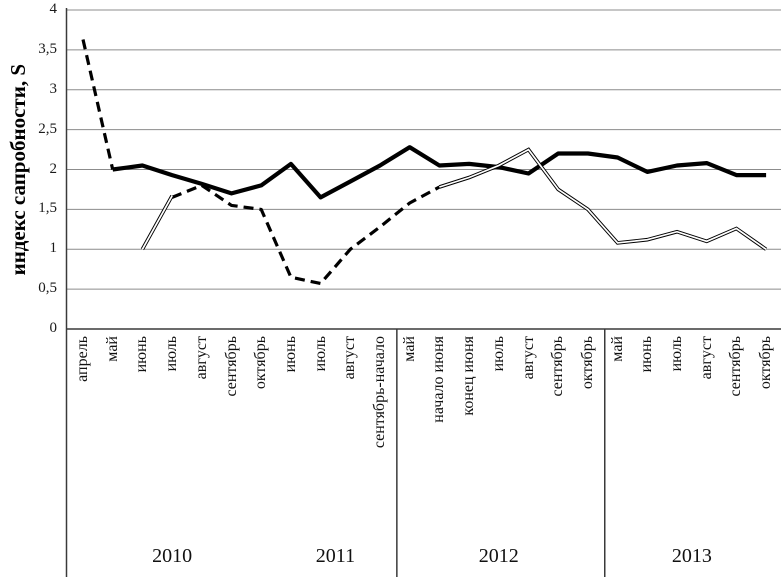  Describe the element at coordinates (335, 556) in the screenshot. I see `year-label-2011: 2011` at that location.